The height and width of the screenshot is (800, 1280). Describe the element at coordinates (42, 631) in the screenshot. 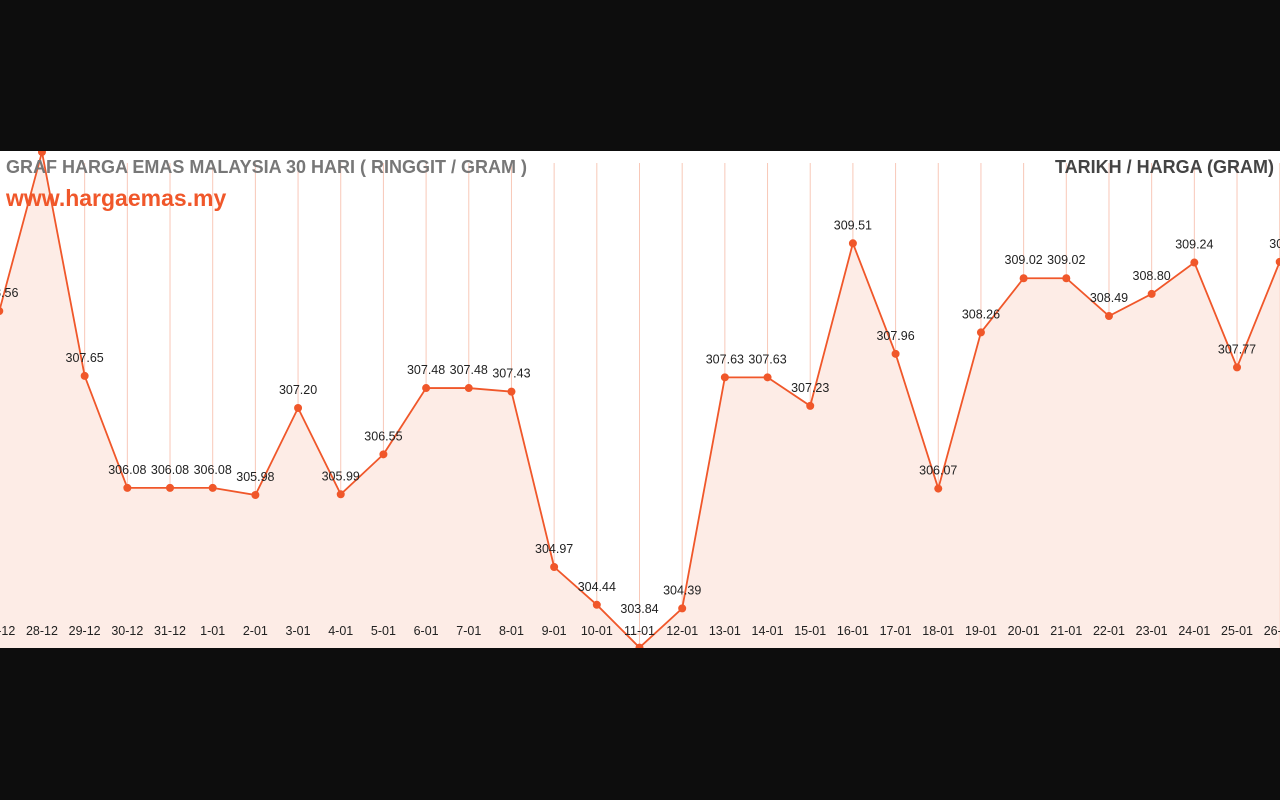

I see `x-tick-label: 28-12` at that location.